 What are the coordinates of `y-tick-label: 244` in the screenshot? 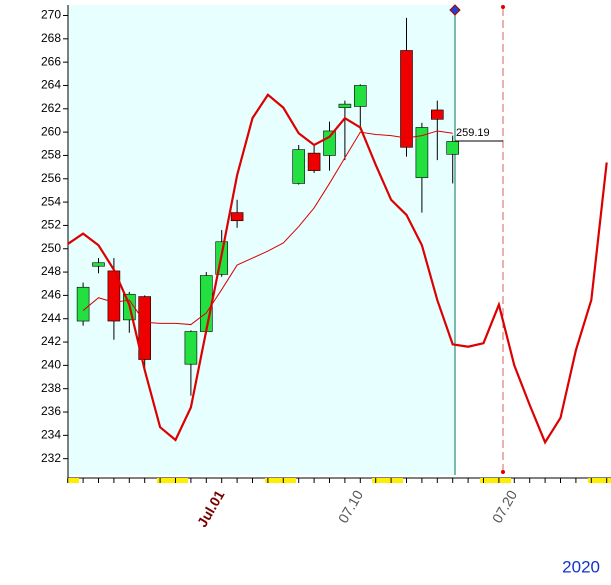 It's located at (51, 318).